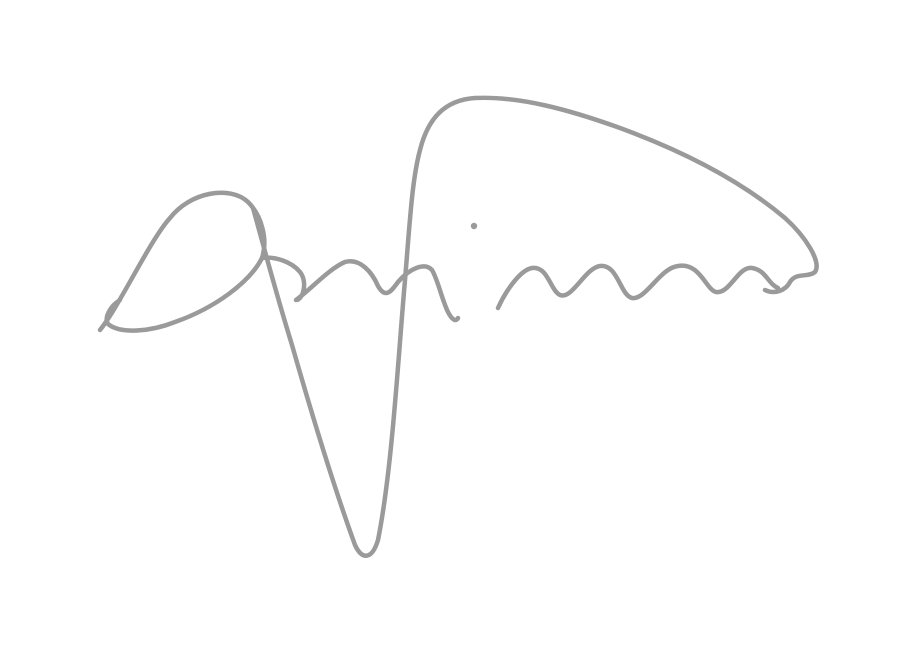  What do you see at coordinates (182, 261) in the screenshot?
I see `signature-stroke-initial-loop` at bounding box center [182, 261].